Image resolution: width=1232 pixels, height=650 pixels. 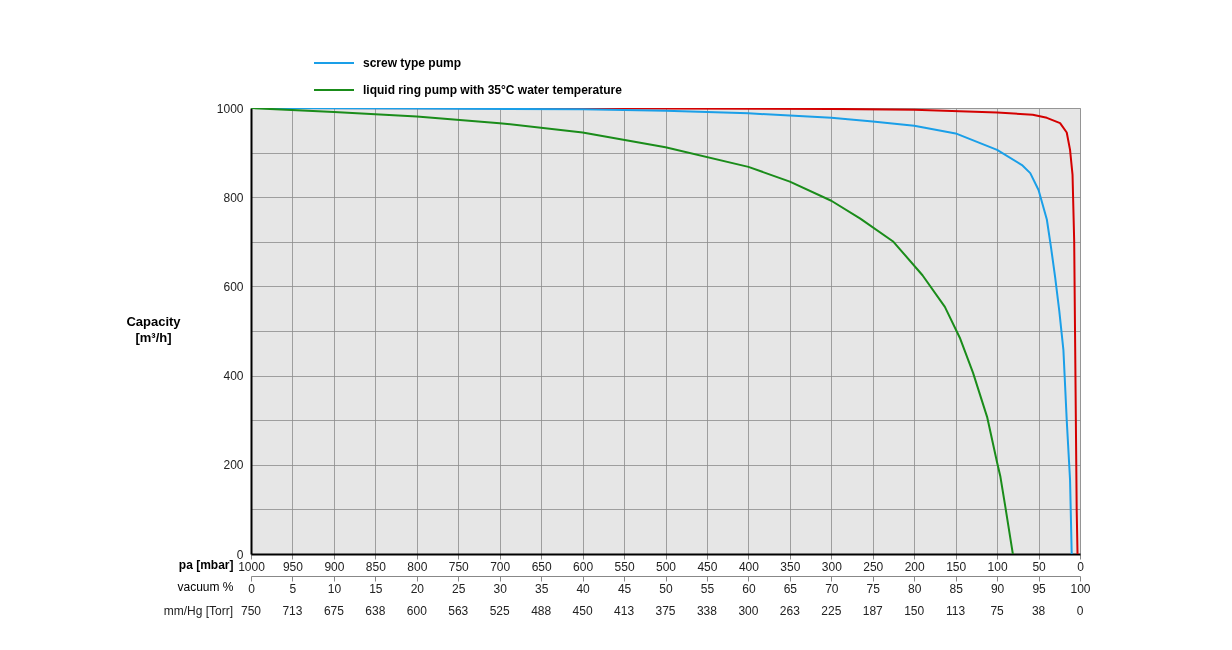 What do you see at coordinates (252, 566) in the screenshot?
I see `x-tick-label: 1000` at bounding box center [252, 566].